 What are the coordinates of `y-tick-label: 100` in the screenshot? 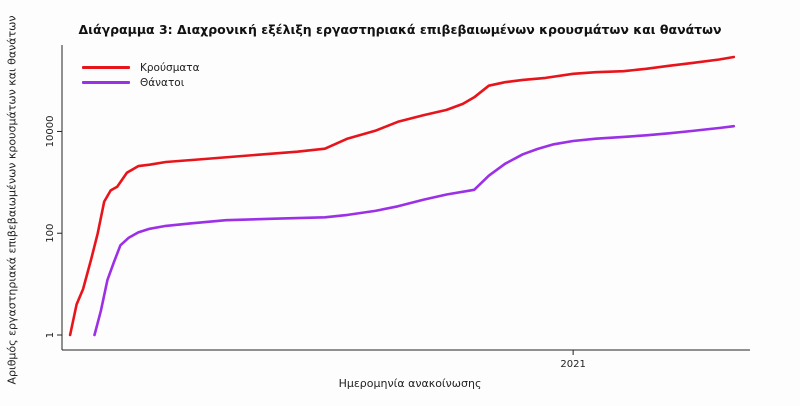 It's located at (50, 233).